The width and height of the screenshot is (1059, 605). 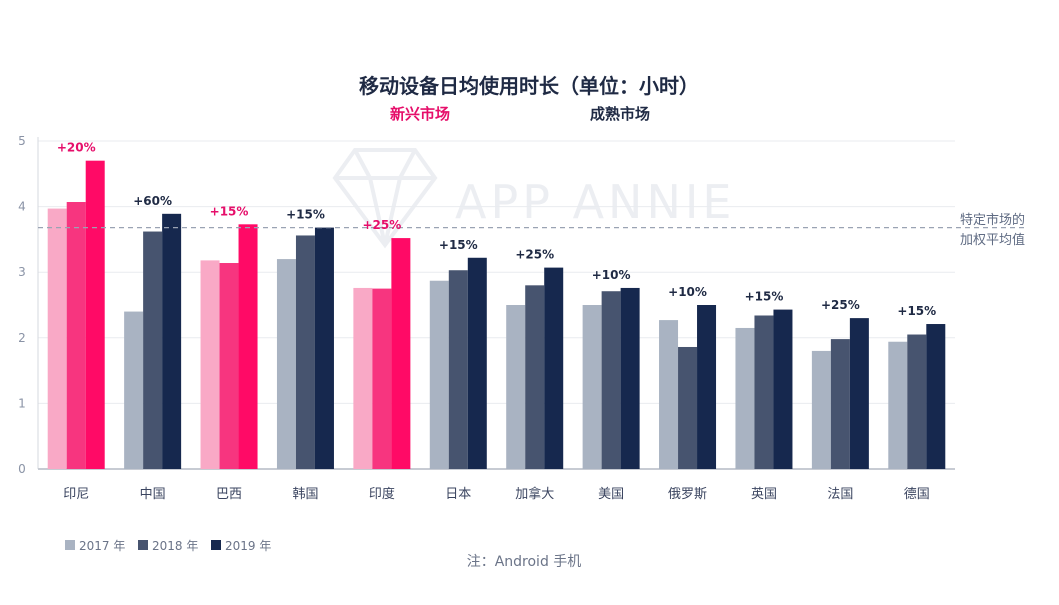 What do you see at coordinates (529, 86) in the screenshot?
I see `chart-title: 移动设备日均使用时长（单位：小时）` at bounding box center [529, 86].